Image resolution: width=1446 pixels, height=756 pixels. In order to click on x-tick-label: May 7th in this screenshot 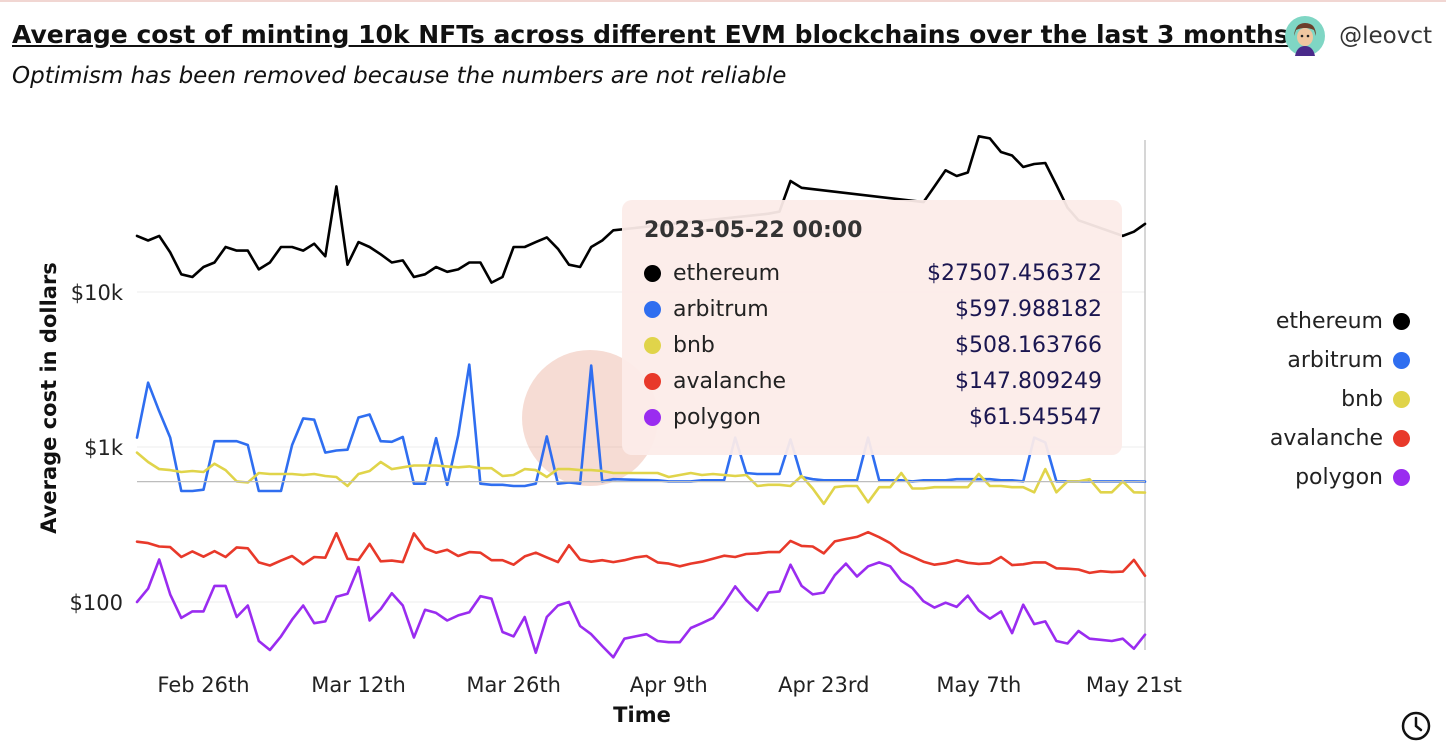, I will do `click(978, 685)`.